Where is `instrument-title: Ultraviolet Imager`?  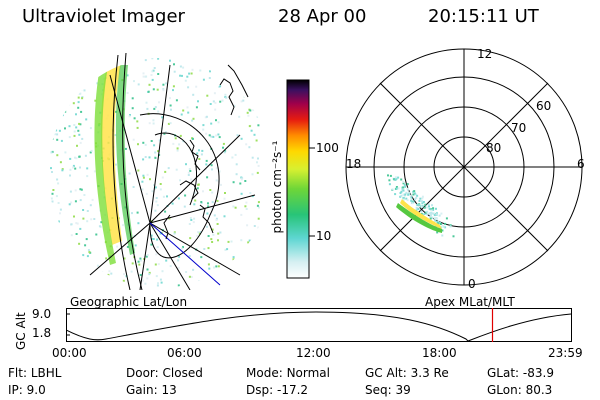 instrument-title: Ultraviolet Imager is located at coordinates (103, 16).